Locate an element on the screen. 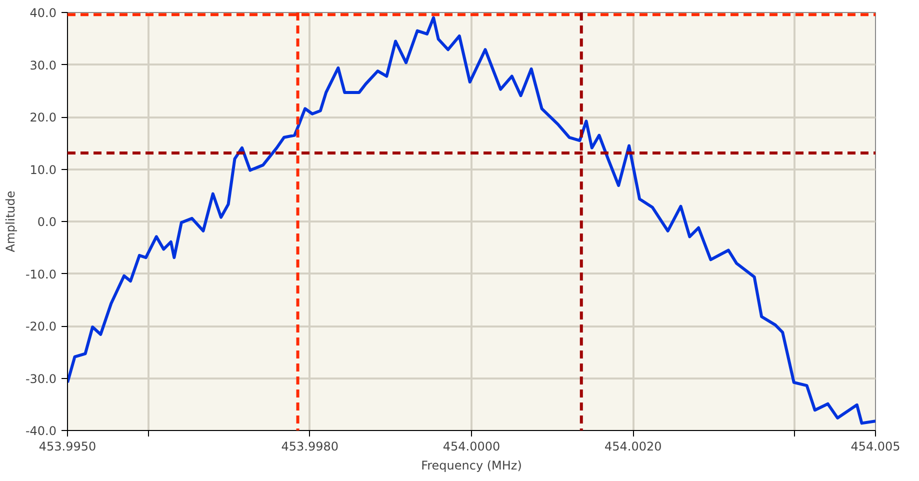 The height and width of the screenshot is (481, 919). x-tick-label: 453.9980 is located at coordinates (310, 447).